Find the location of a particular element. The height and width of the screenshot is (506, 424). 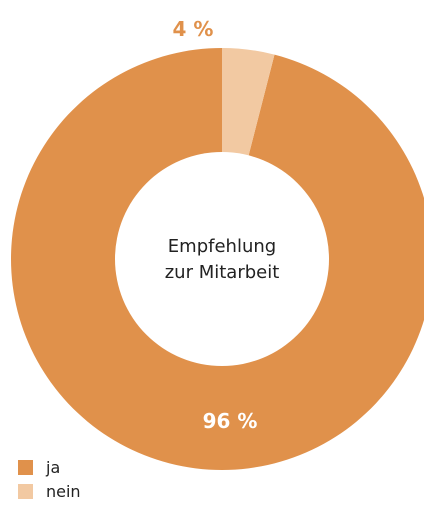

legend-label-nein: nein is located at coordinates (63, 491).